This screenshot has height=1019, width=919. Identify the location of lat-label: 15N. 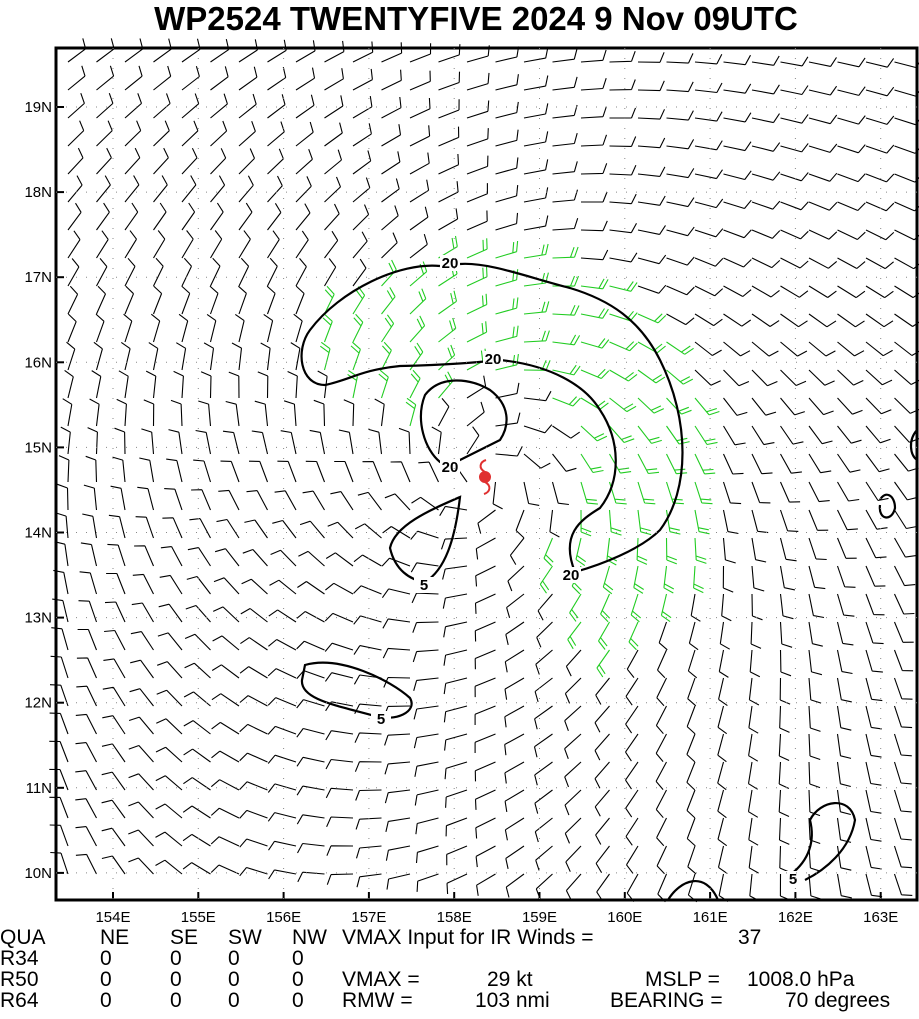
(38, 447).